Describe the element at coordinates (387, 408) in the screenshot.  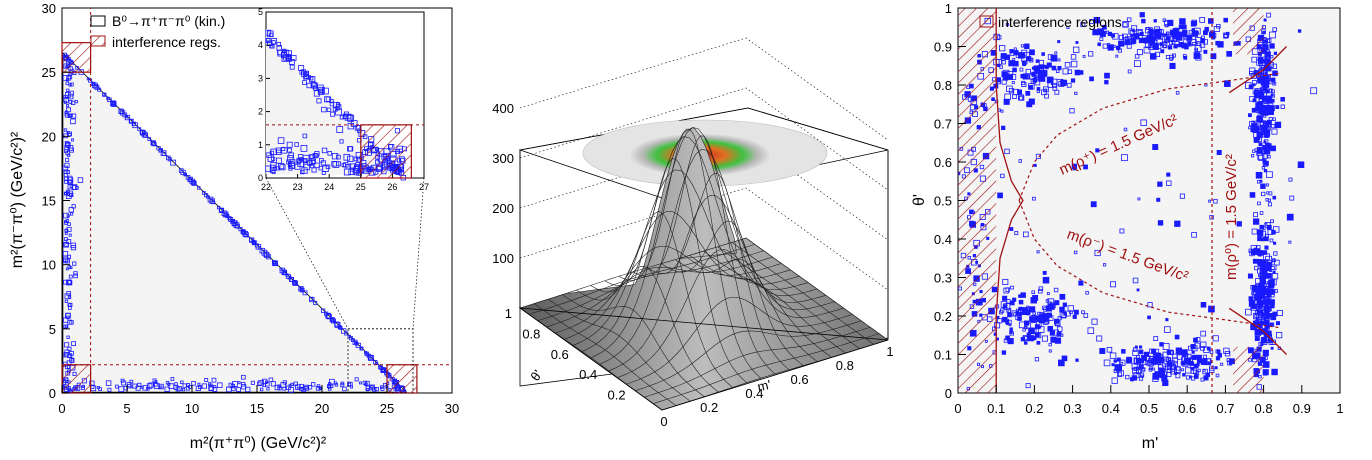
I see `dalitz-x-tick-label: 25` at that location.